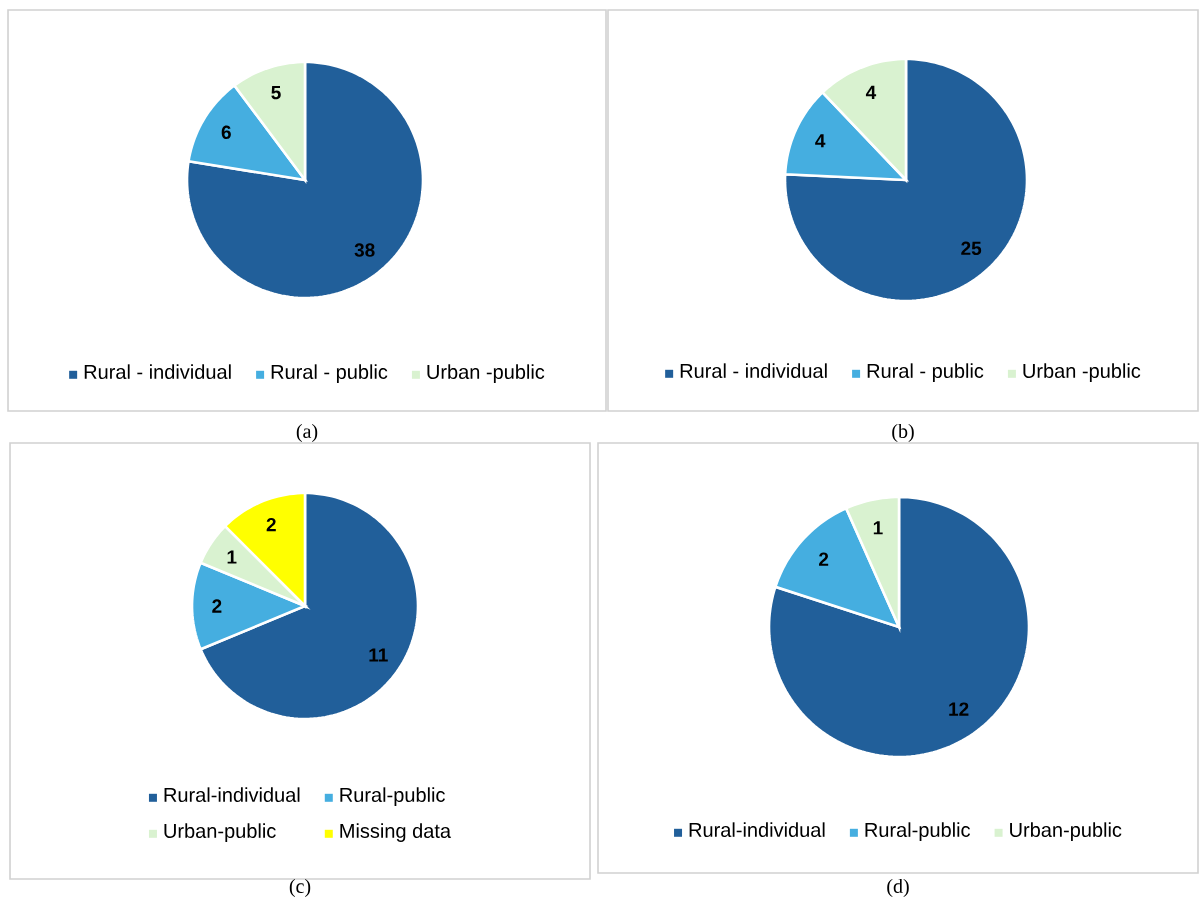  Describe the element at coordinates (903, 433) in the screenshot. I see `text: (b)` at that location.